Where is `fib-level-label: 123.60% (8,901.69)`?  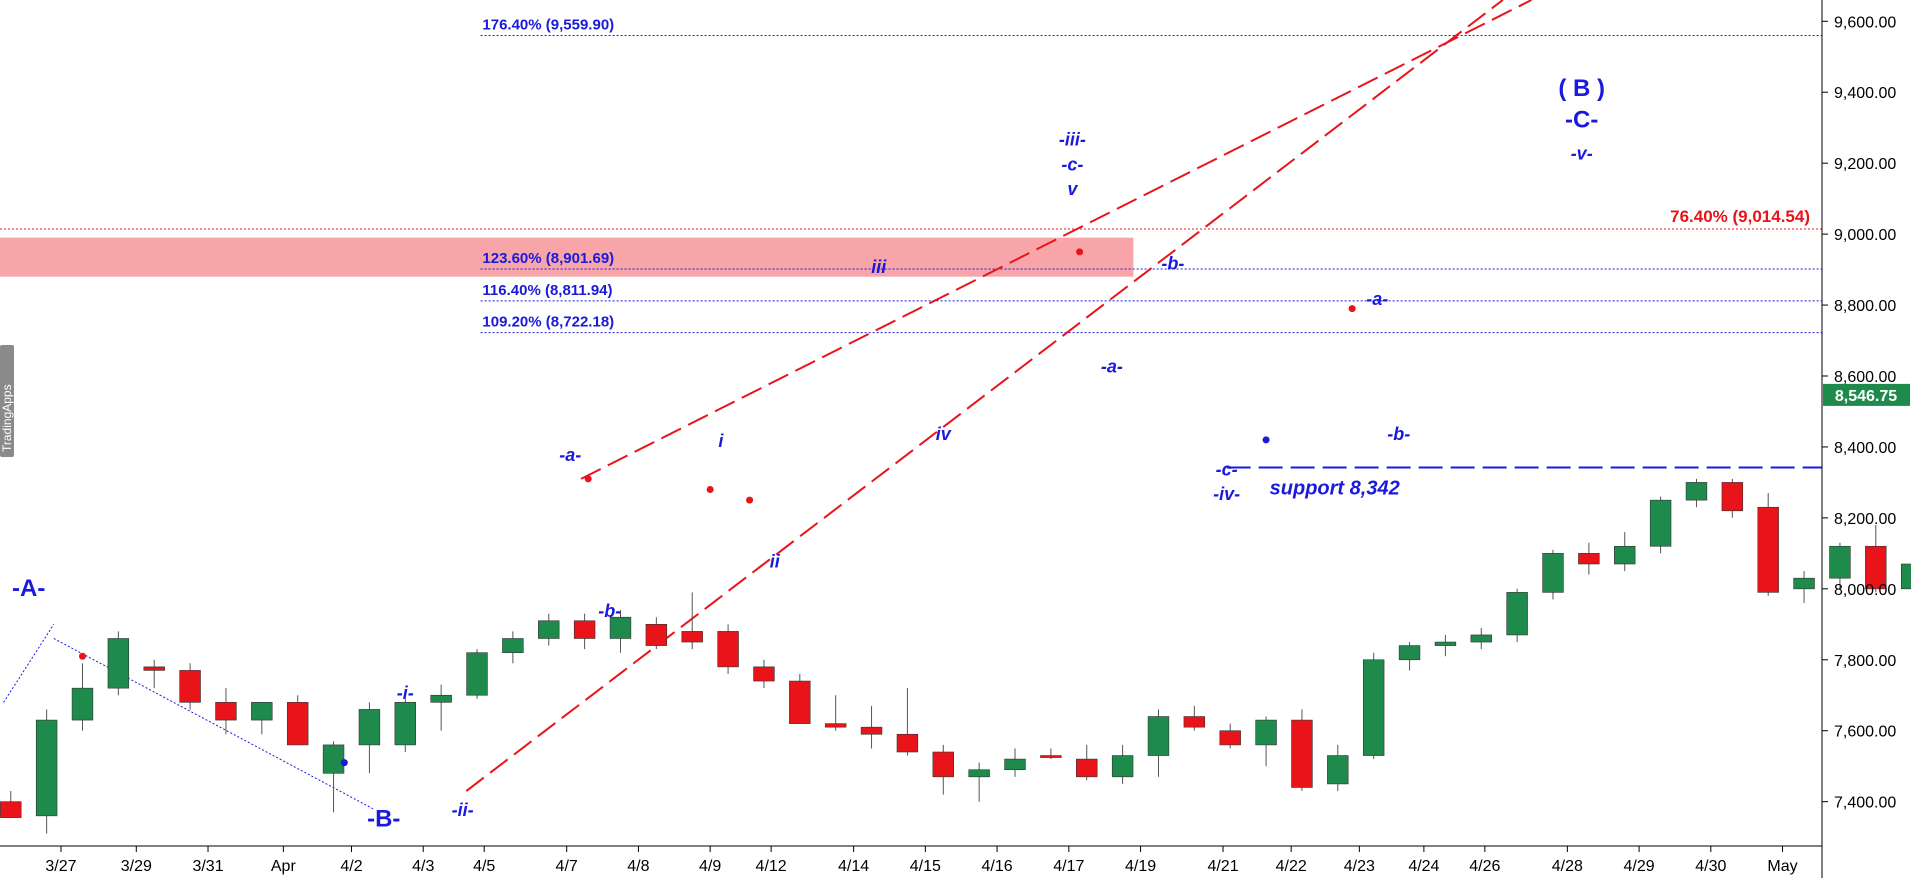 fib-level-label: 123.60% (8,901.69) is located at coordinates (548, 258).